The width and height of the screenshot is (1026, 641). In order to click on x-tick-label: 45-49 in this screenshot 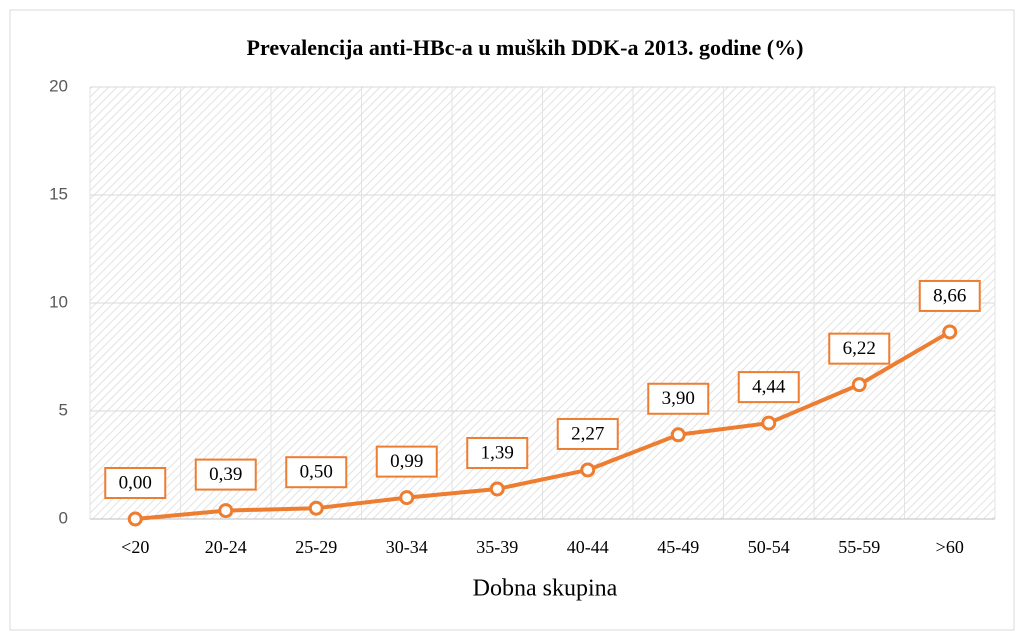, I will do `click(678, 547)`.